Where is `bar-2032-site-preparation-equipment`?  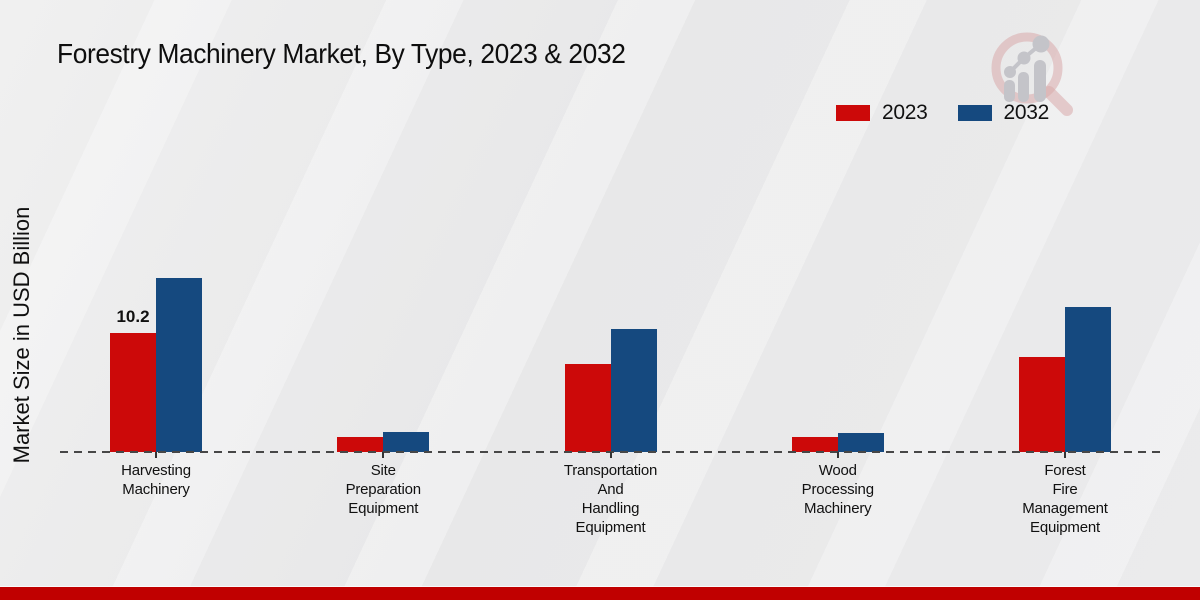 bar-2032-site-preparation-equipment is located at coordinates (406, 442).